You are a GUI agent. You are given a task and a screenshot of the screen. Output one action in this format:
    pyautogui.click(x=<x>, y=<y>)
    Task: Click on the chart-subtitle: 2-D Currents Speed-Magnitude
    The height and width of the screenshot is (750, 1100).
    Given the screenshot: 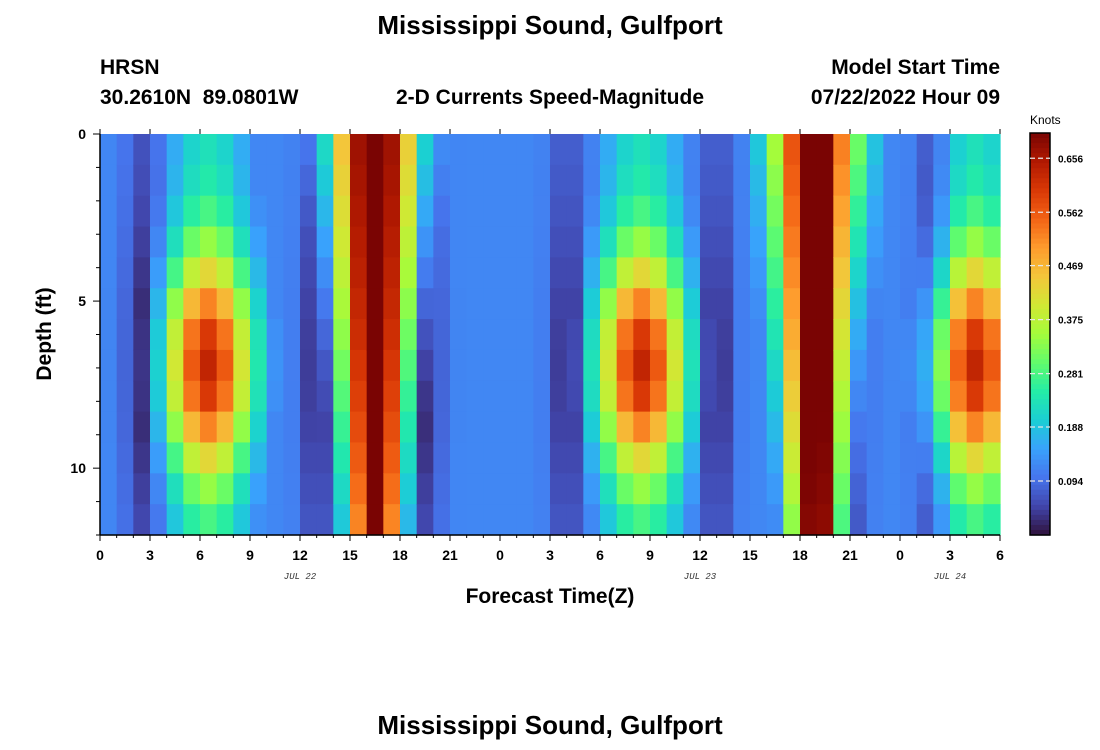 What is the action you would take?
    pyautogui.click(x=550, y=97)
    